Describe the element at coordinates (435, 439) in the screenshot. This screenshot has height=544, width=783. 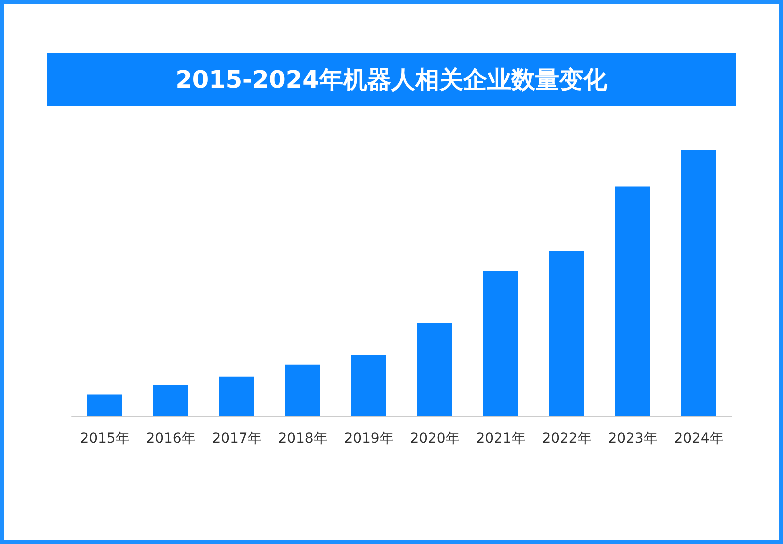
I see `x-tick-label: 2020年` at that location.